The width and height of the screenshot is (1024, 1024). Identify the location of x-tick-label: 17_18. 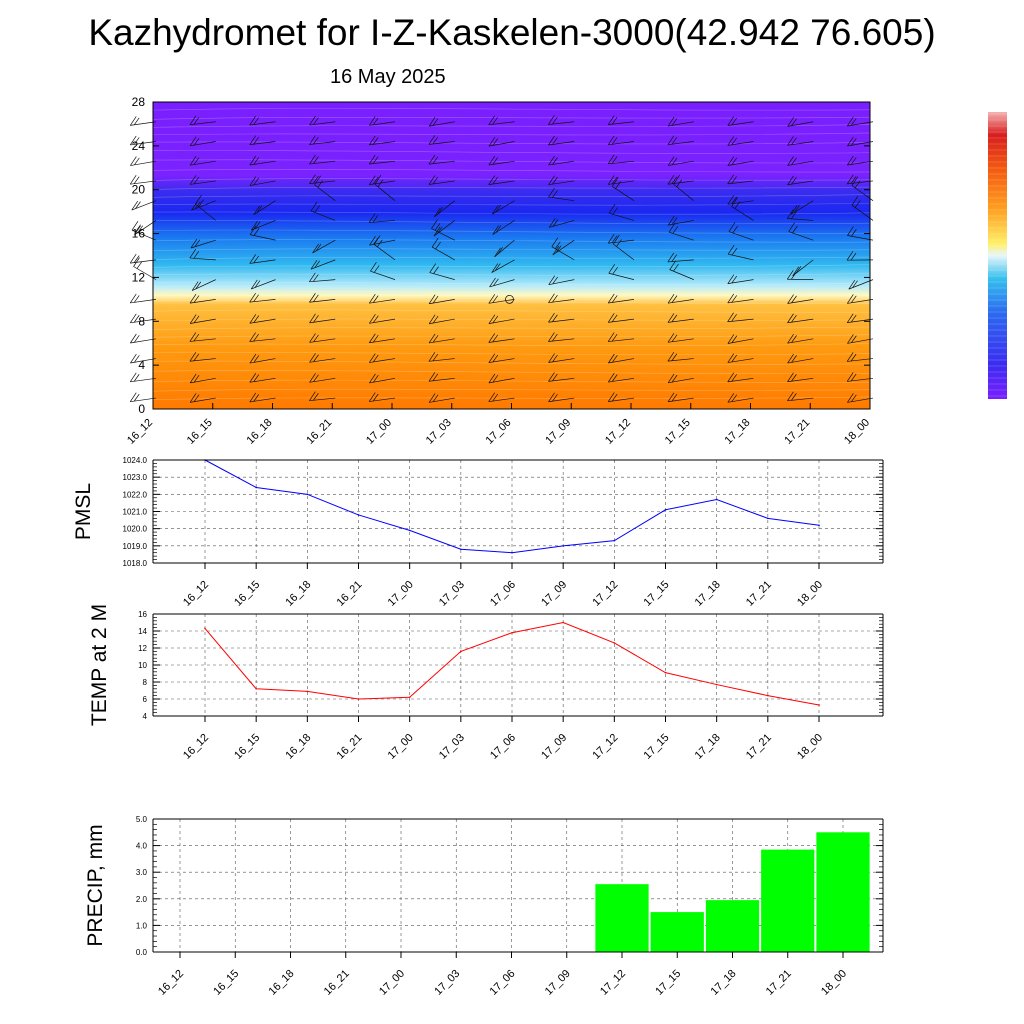
(724, 983).